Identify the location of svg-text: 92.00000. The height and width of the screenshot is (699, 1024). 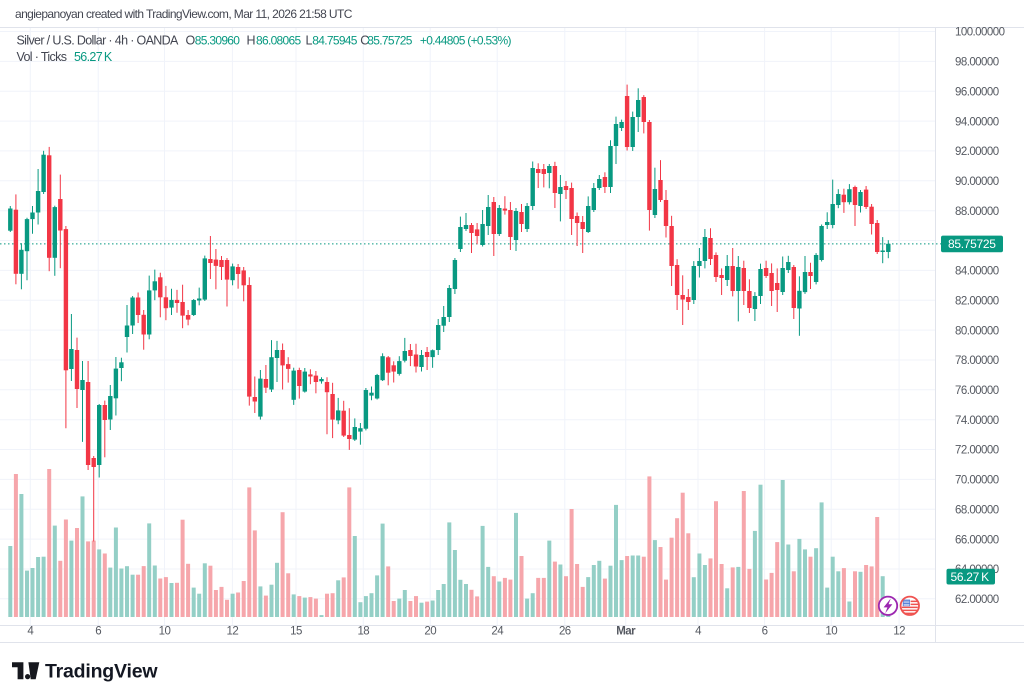
(977, 152).